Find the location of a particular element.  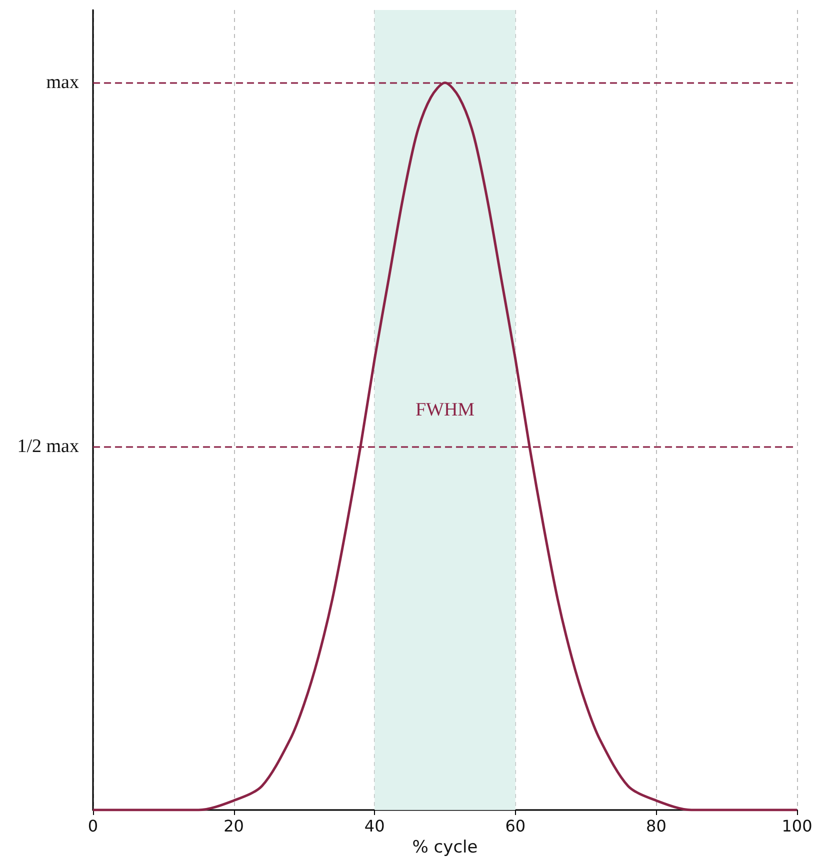

x-tick-label: 100 is located at coordinates (797, 826).